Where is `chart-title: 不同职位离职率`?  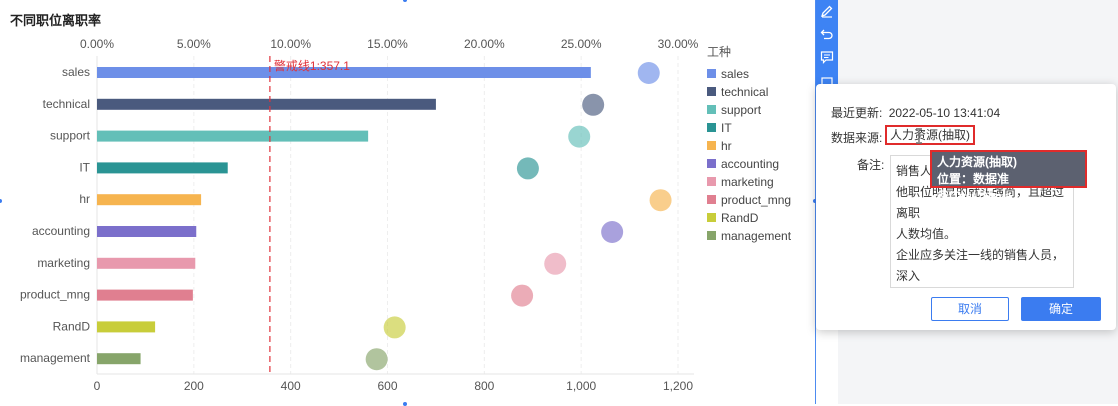
chart-title: 不同职位离职率 is located at coordinates (56, 20).